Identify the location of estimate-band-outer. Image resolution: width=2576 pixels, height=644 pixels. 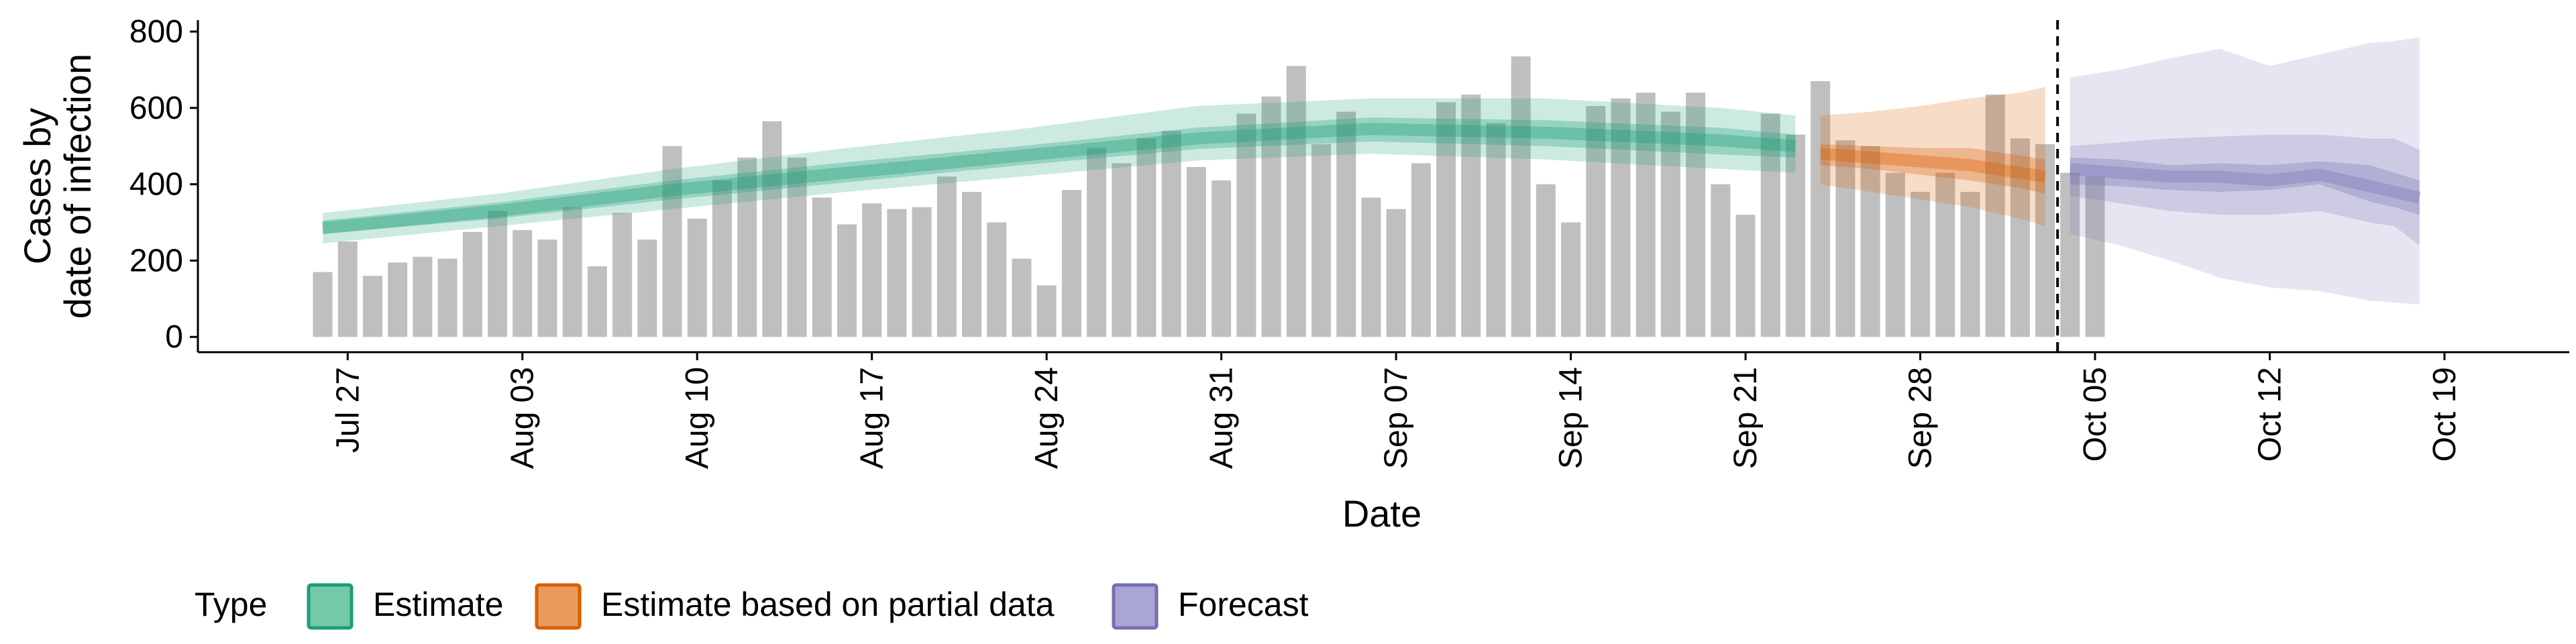
(1059, 171).